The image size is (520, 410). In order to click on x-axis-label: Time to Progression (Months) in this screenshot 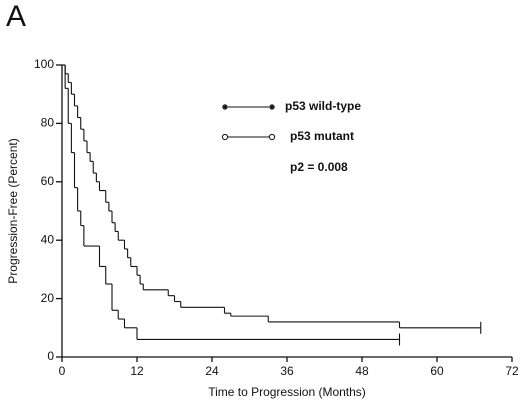, I will do `click(287, 392)`.